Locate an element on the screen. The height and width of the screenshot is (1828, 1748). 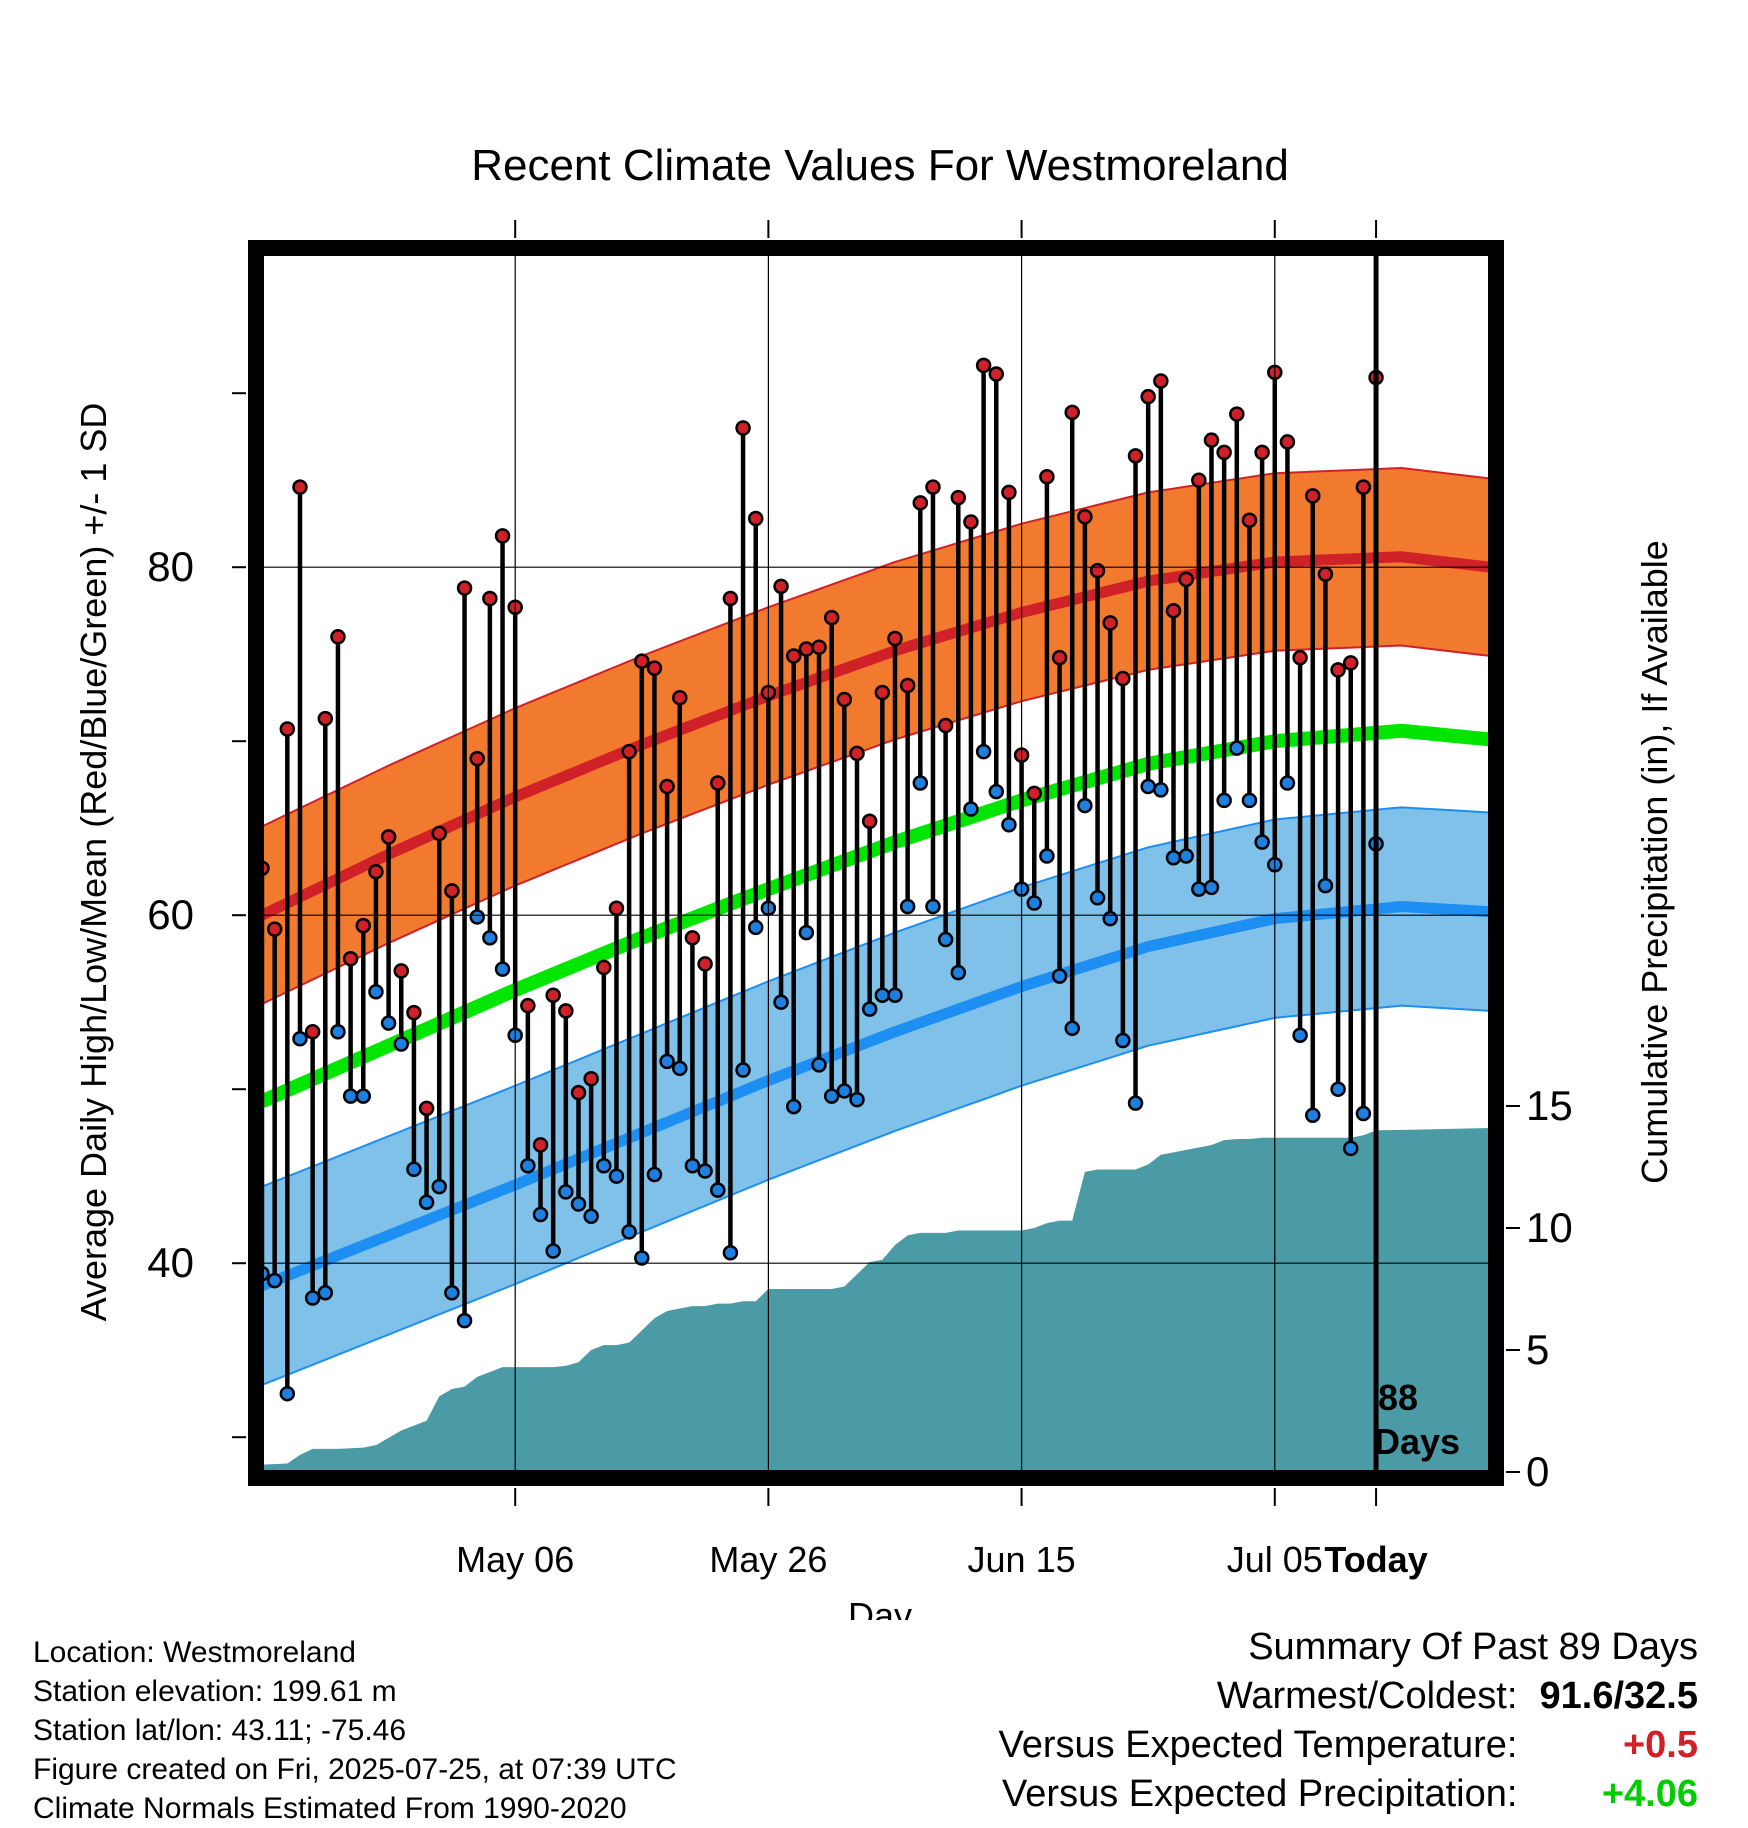
x-tick-label: Jun 15 is located at coordinates (1022, 1559).